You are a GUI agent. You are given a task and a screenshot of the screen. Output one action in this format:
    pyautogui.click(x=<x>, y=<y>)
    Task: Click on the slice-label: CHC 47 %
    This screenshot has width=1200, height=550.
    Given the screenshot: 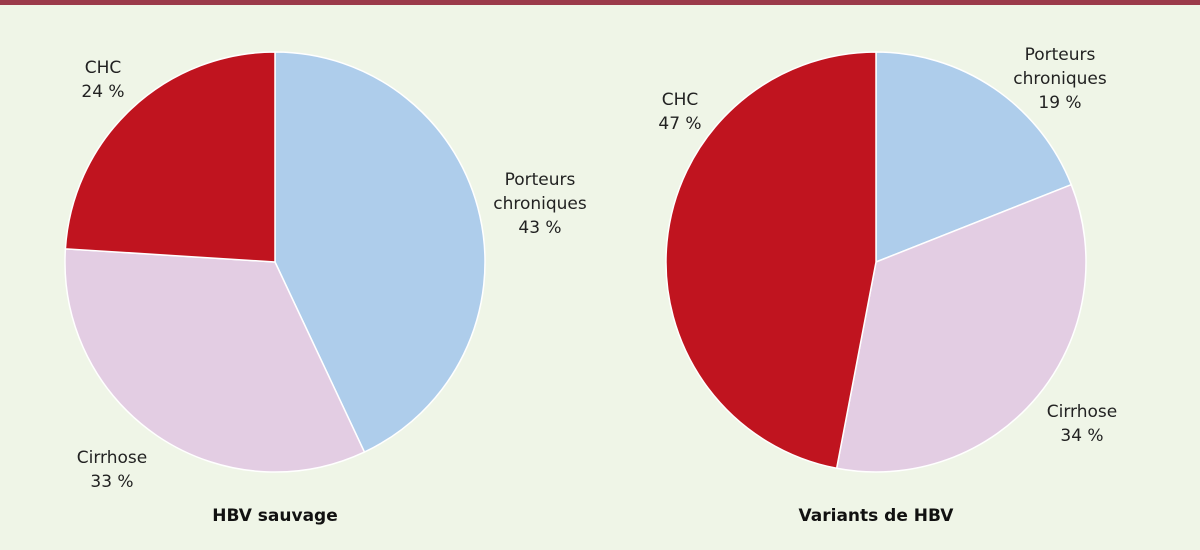 What is the action you would take?
    pyautogui.click(x=680, y=112)
    